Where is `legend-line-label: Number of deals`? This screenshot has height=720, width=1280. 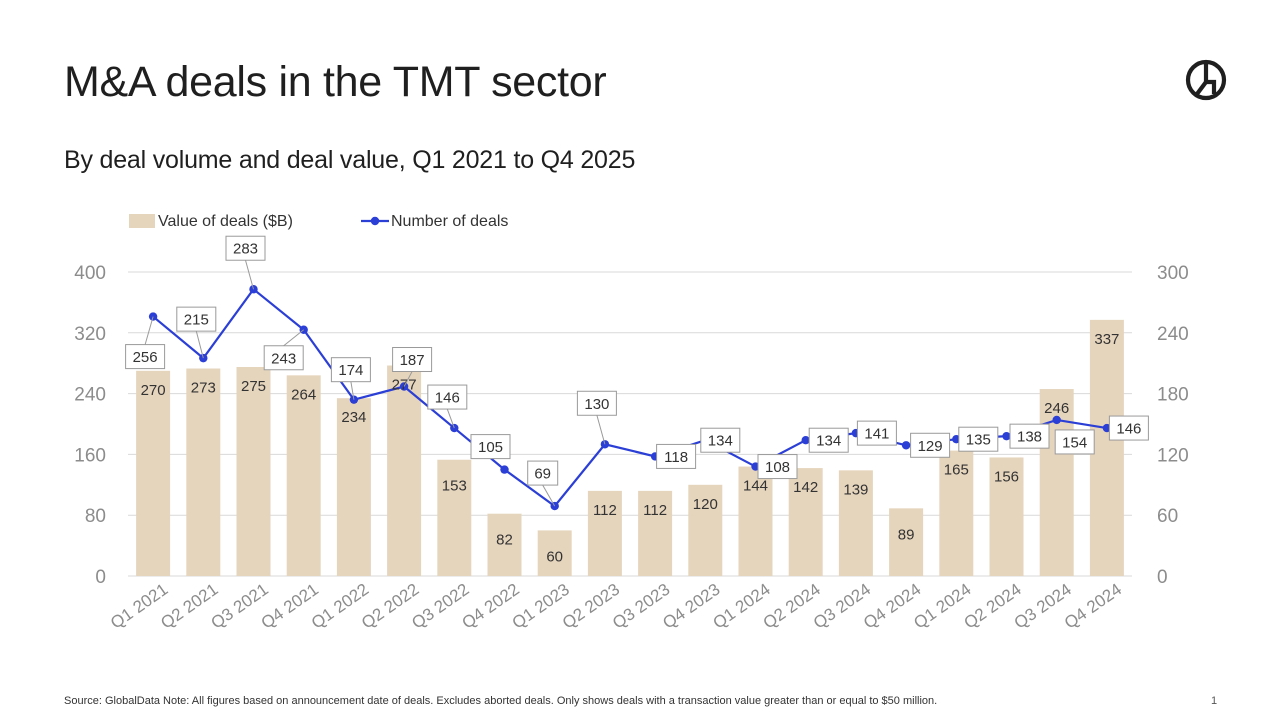
legend-line-label: Number of deals is located at coordinates (449, 221).